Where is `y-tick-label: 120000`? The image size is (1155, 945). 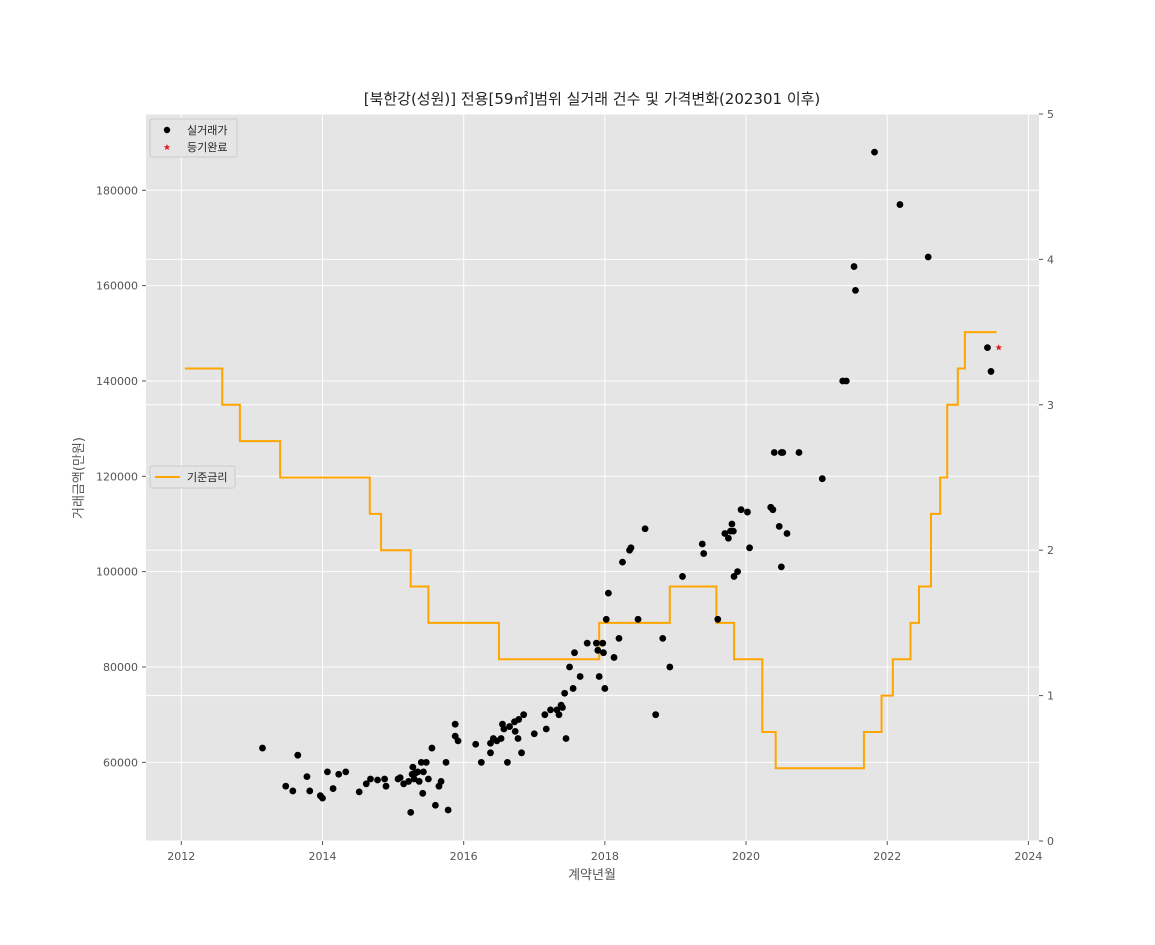
y-tick-label: 120000 is located at coordinates (117, 476).